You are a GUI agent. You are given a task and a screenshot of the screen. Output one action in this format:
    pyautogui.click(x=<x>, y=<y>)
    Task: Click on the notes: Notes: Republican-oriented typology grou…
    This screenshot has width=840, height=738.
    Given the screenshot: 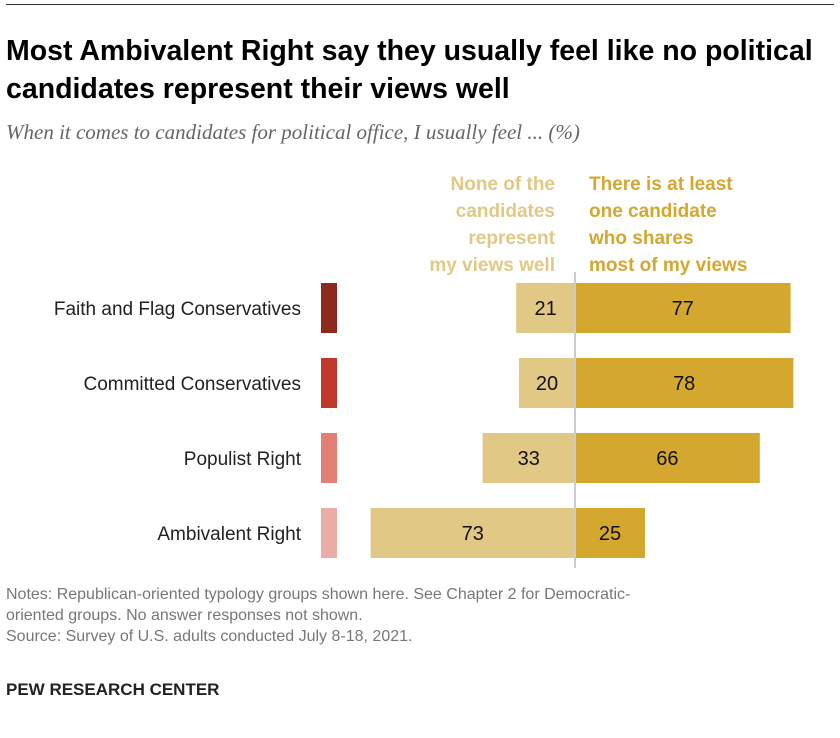 What is the action you would take?
    pyautogui.click(x=416, y=615)
    